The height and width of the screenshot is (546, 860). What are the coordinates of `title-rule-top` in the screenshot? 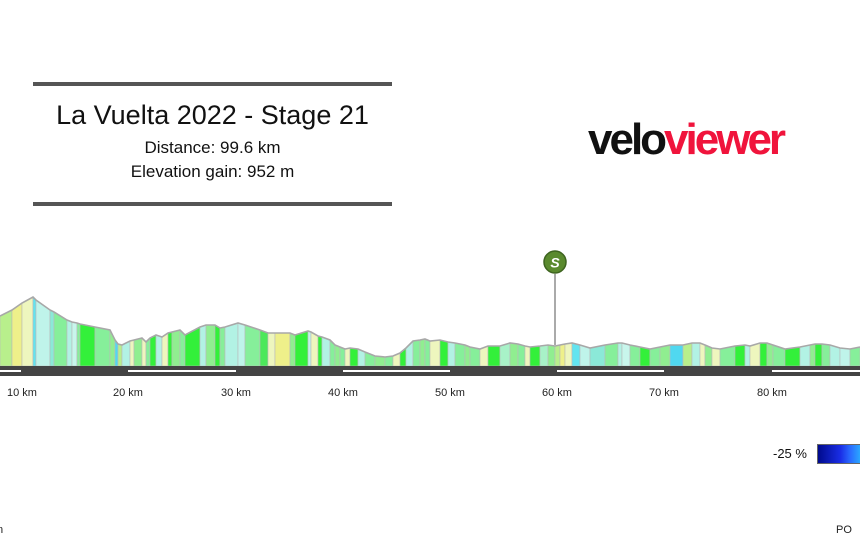 It's located at (212, 84).